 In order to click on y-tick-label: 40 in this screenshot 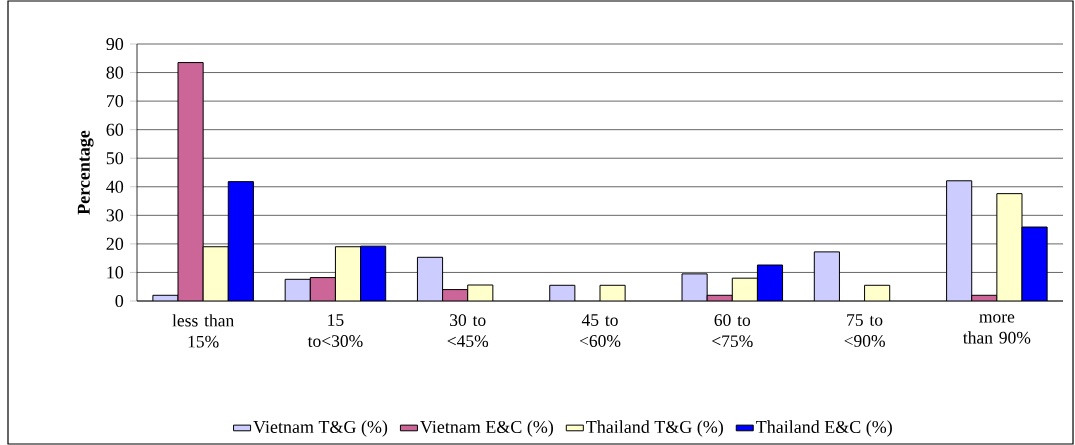, I will do `click(115, 186)`.